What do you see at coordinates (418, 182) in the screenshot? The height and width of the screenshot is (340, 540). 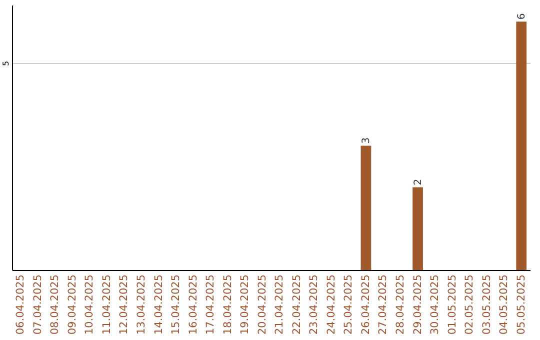 I see `data-label: 2` at bounding box center [418, 182].